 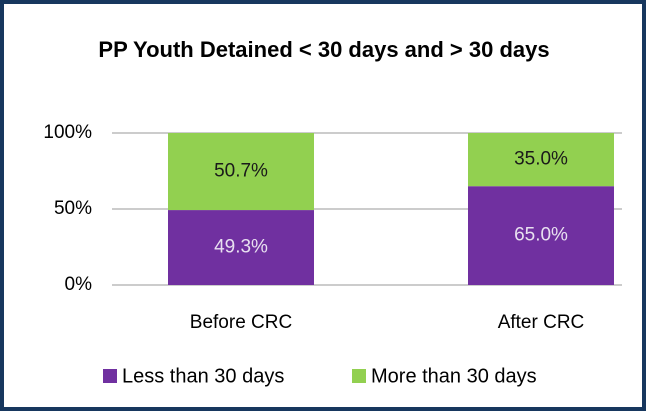 What do you see at coordinates (73, 208) in the screenshot?
I see `y-tick-label: 50%` at bounding box center [73, 208].